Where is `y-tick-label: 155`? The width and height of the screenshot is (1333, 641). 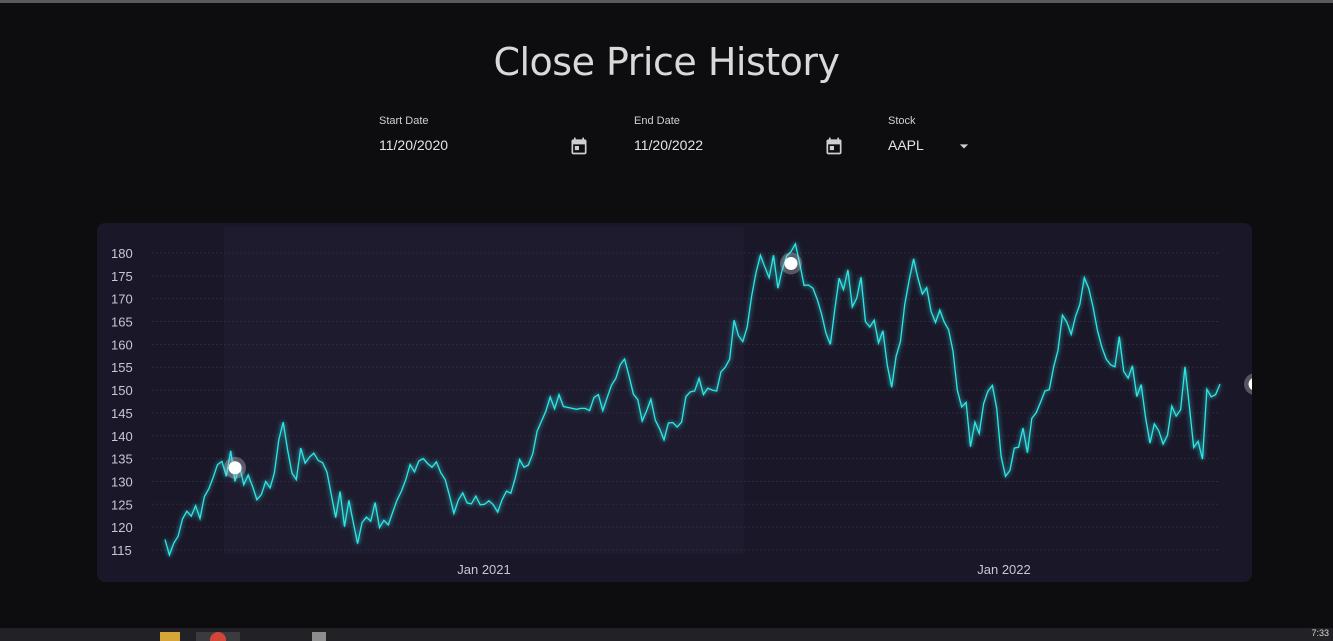 y-tick-label: 155 is located at coordinates (122, 367).